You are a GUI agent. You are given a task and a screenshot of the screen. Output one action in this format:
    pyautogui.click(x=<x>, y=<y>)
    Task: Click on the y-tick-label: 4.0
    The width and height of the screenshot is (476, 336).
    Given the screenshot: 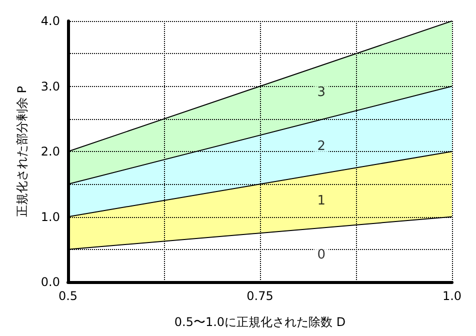 What is the action you would take?
    pyautogui.click(x=50, y=21)
    